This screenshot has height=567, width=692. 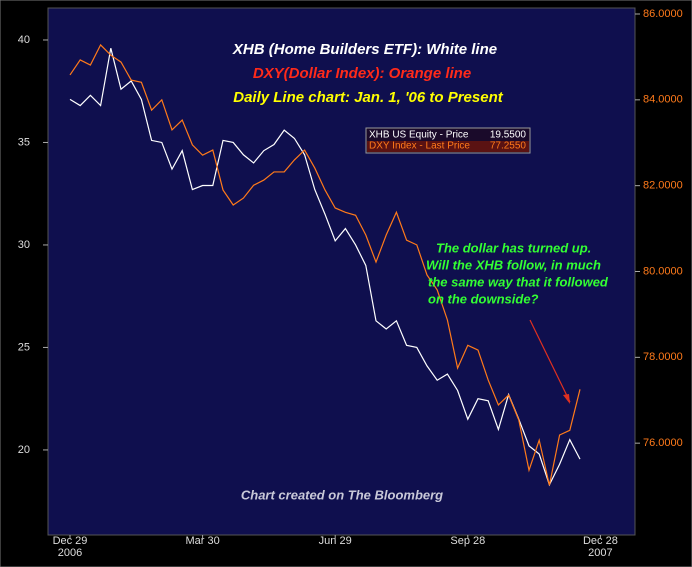 I want to click on title-line: XHB (Home Builders ETF): White line, so click(x=364, y=49).